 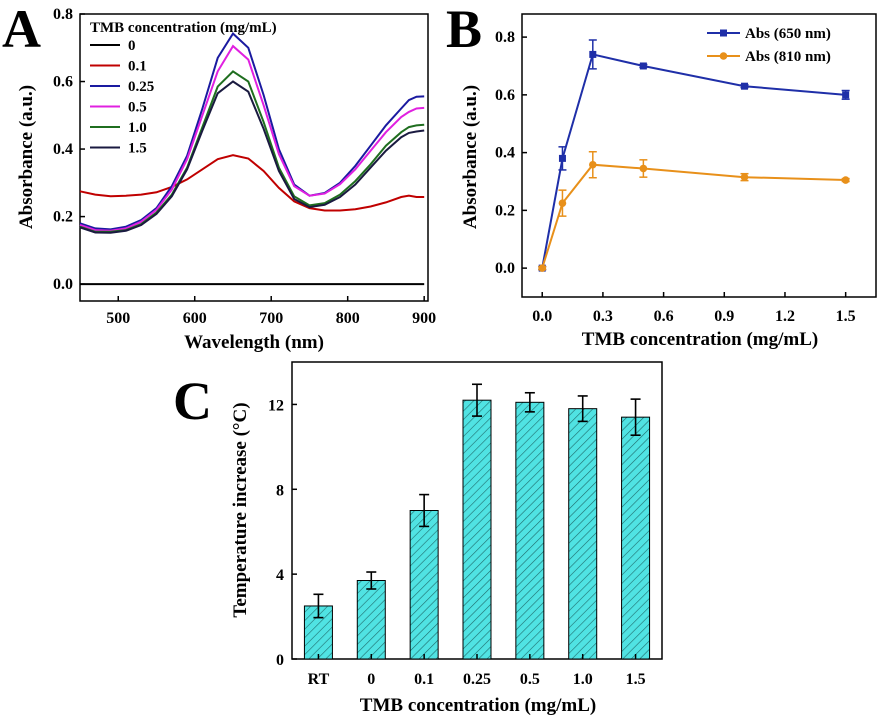 What do you see at coordinates (724, 316) in the screenshot?
I see `chart-b-xtick-label: 0.9` at bounding box center [724, 316].